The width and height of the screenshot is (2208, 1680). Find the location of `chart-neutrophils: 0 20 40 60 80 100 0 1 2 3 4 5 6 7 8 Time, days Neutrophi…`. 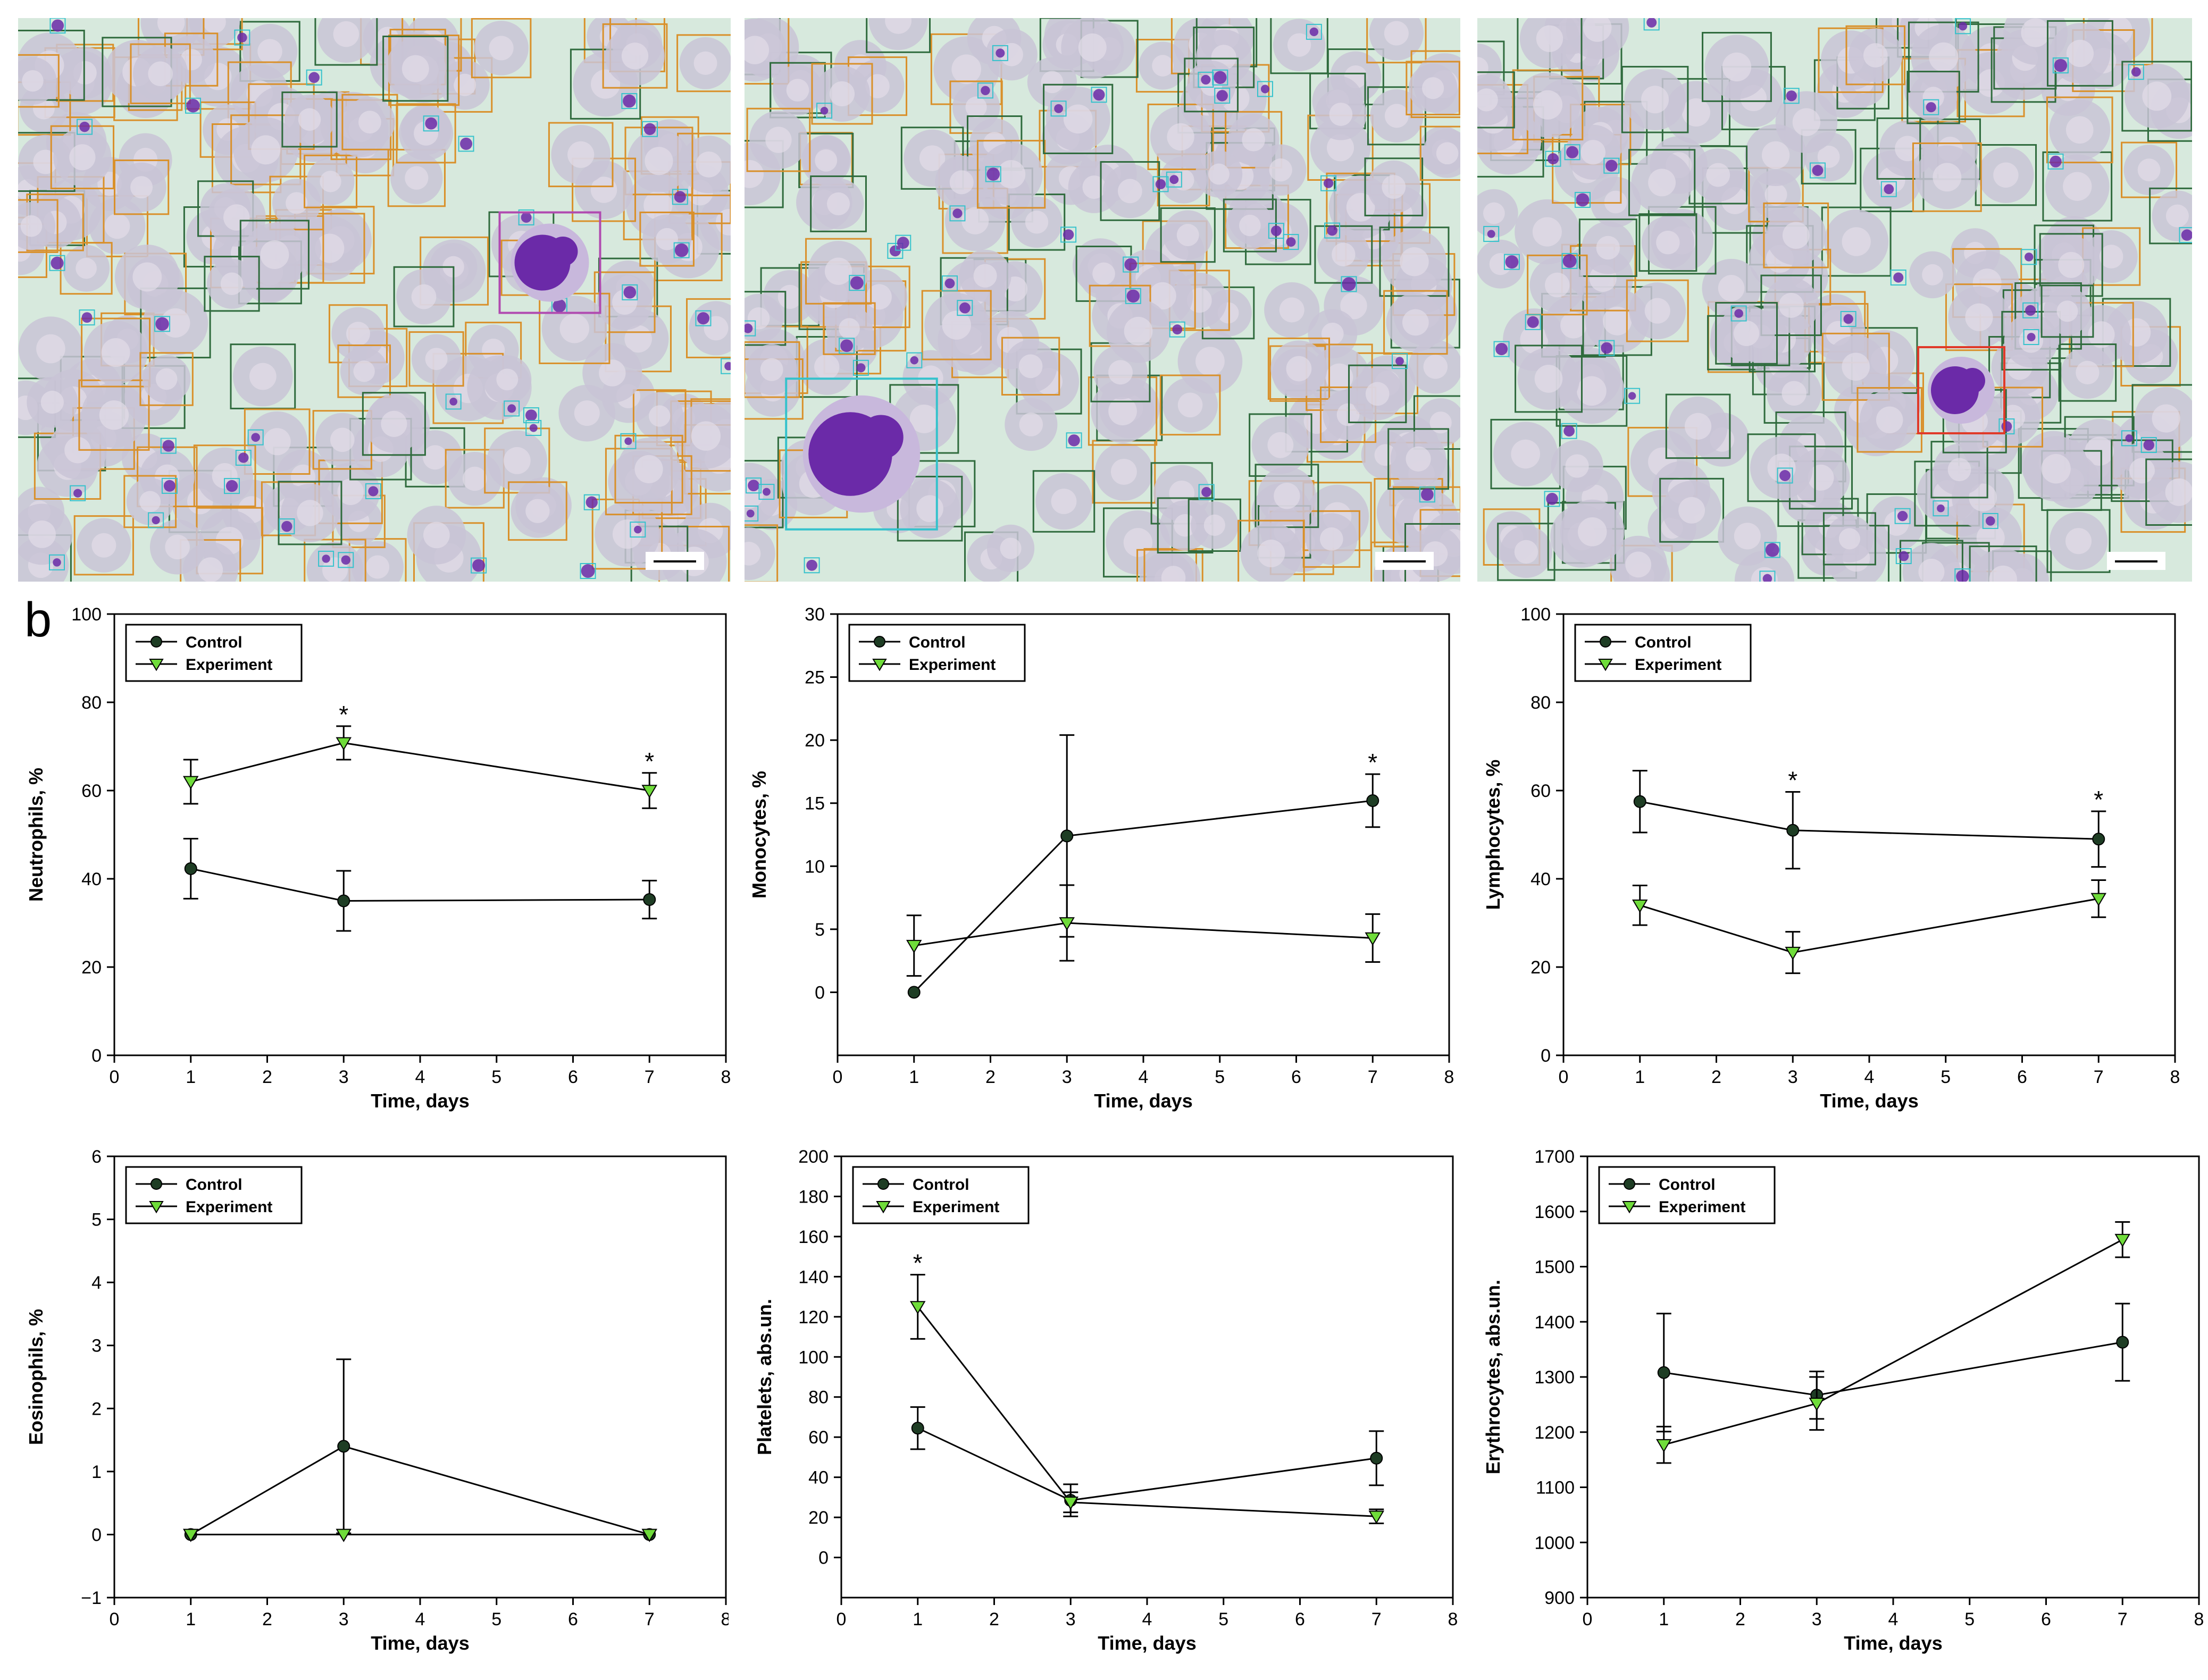

chart-neutrophils: 0 20 40 60 80 100 0 1 2 3 4 5 6 7 8 Time, days Neutrophi… is located at coordinates (367, 861).